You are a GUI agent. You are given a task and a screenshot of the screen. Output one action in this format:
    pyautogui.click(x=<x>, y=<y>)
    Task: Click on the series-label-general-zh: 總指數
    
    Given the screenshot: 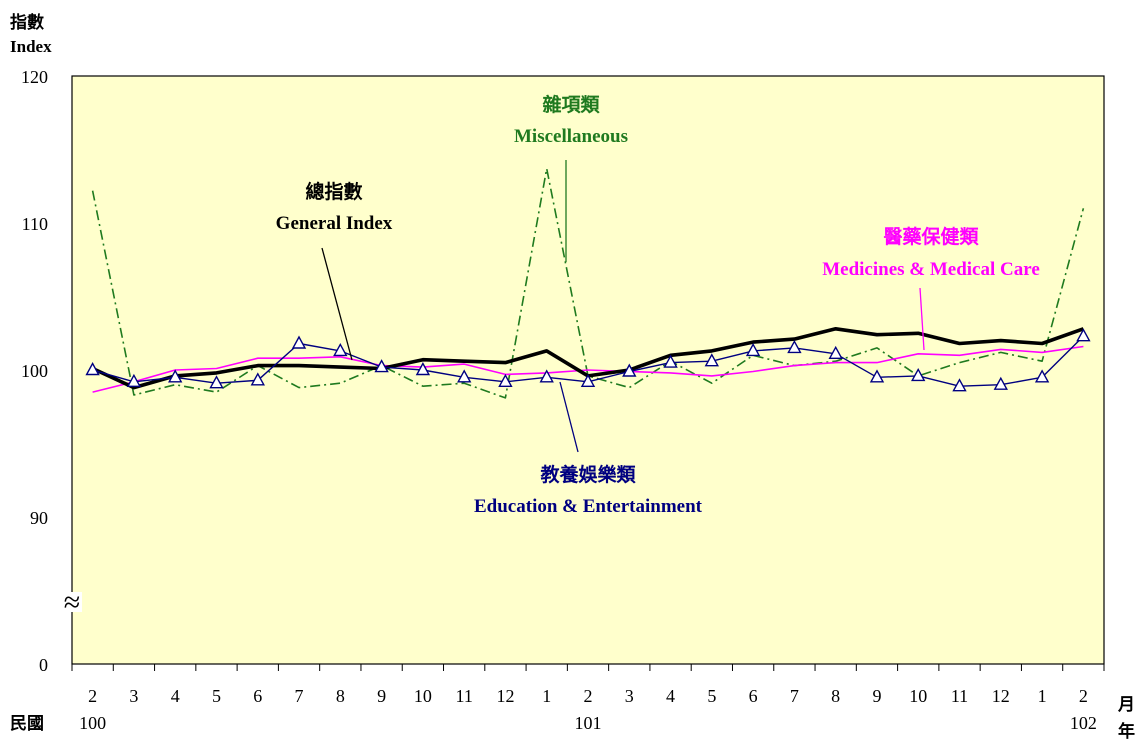 What is the action you would take?
    pyautogui.click(x=333, y=191)
    